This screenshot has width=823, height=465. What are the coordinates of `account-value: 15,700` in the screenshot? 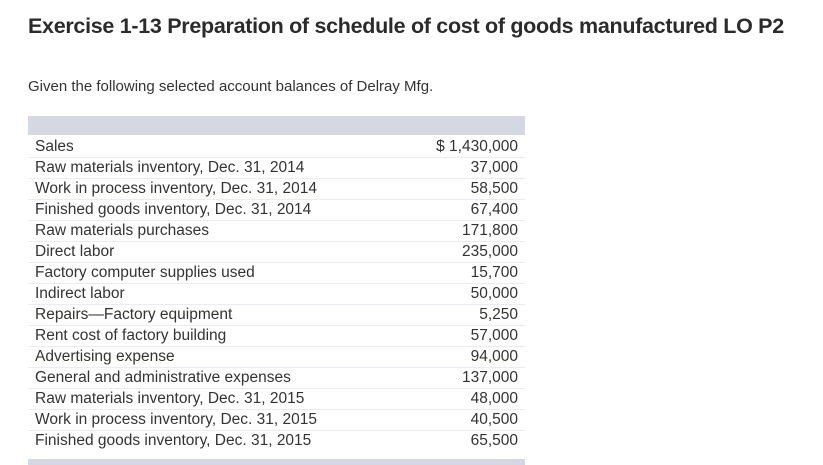 It's located at (494, 272).